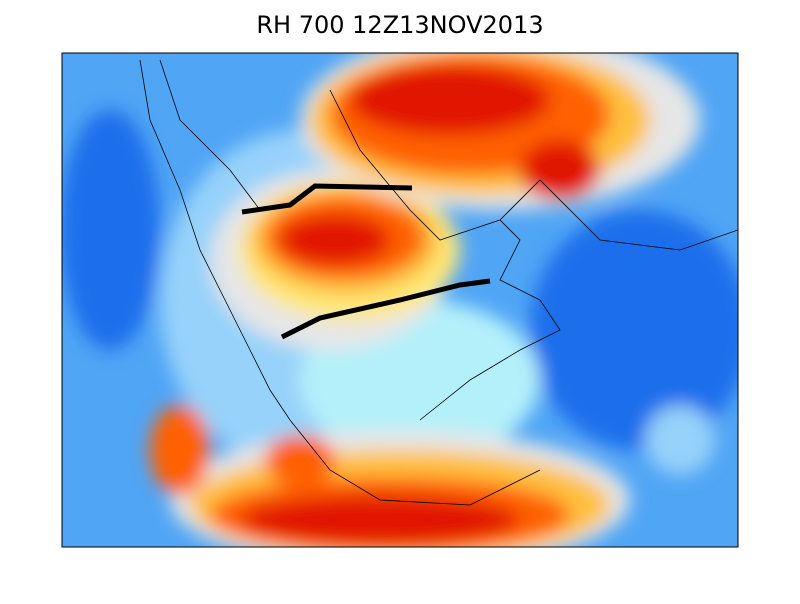 The image size is (800, 604). Describe the element at coordinates (399, 25) in the screenshot. I see `map-title: RH 700 12Z13NOV2013` at that location.